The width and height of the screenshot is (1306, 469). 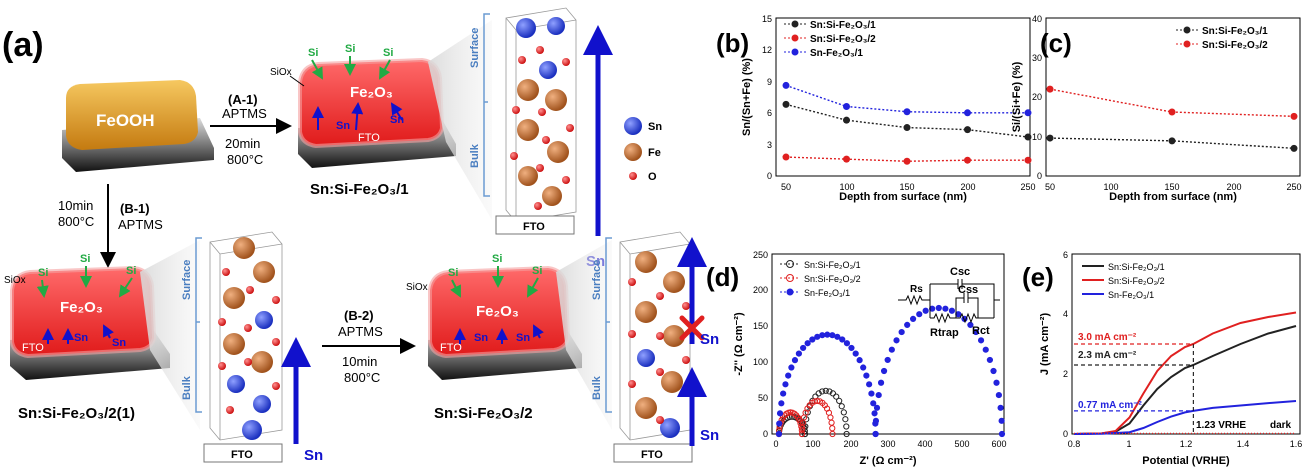 I want to click on marks-c, so click(x=1172, y=118).